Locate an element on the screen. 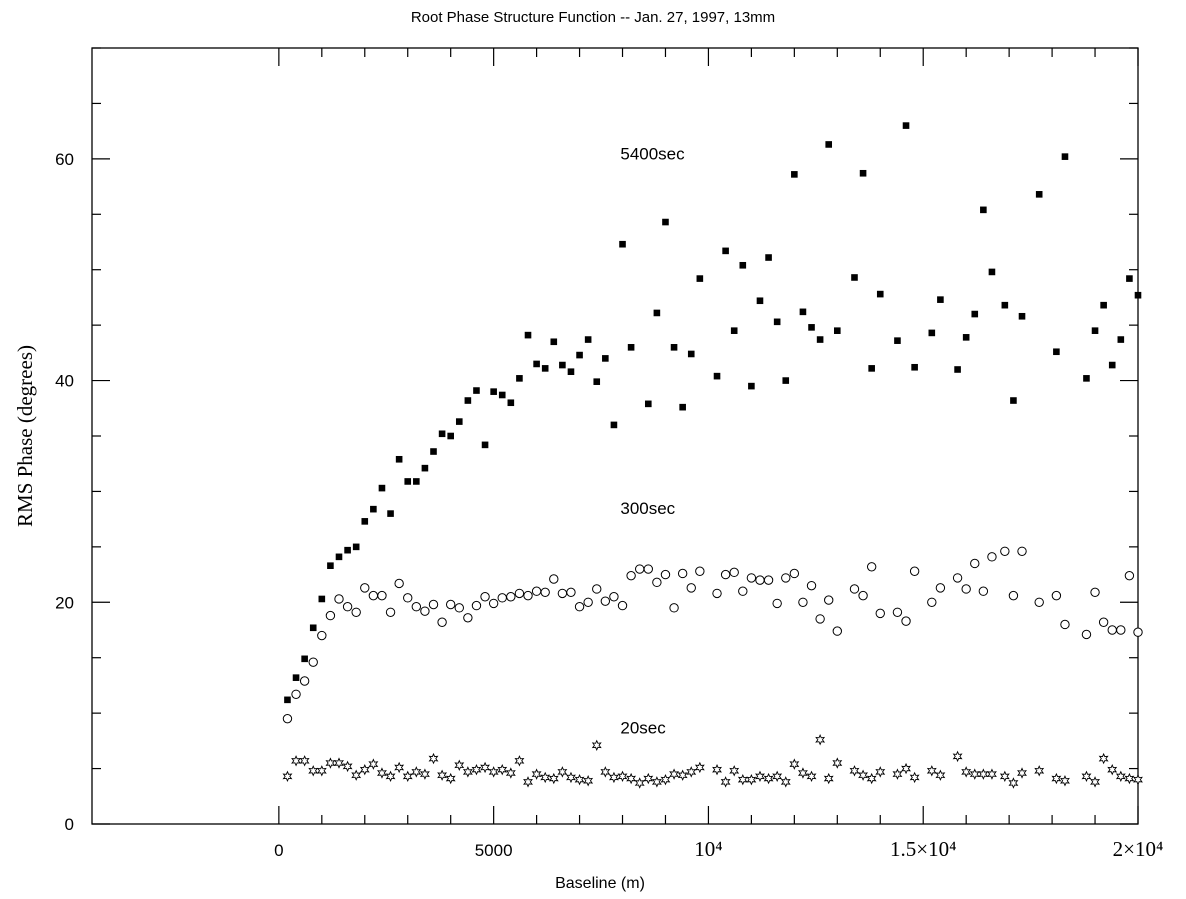  x-tick-label: 10⁴ is located at coordinates (708, 849).